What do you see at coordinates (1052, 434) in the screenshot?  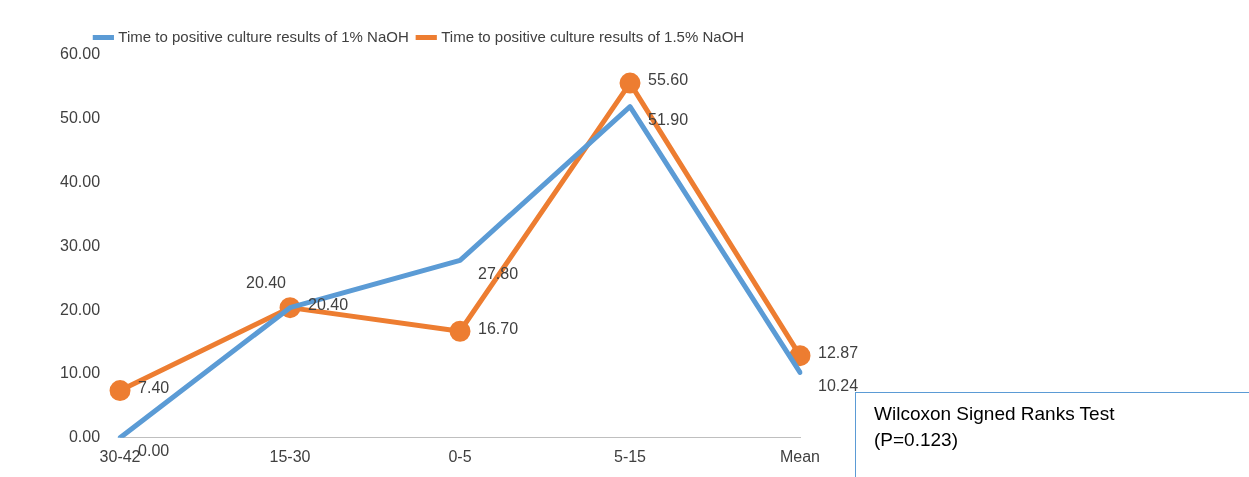 I see `text: Wilcoxon Signed Ranks Test (P=0.123)` at bounding box center [1052, 434].